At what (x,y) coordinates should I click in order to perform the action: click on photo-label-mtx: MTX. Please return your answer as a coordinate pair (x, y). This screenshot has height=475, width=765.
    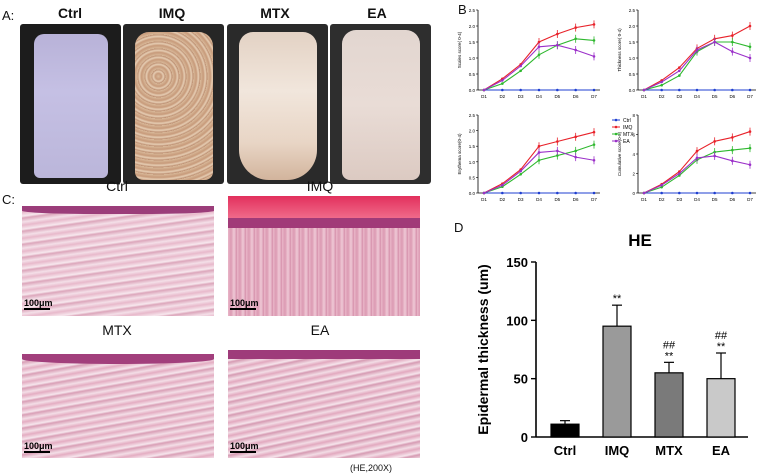
    Looking at the image, I should click on (275, 13).